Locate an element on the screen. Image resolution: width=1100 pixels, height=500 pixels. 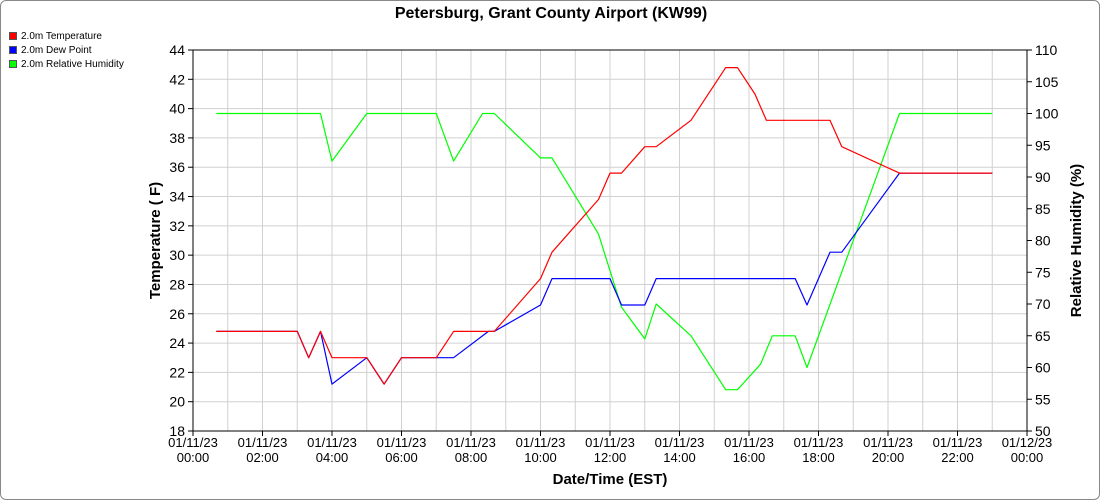
x-tick-label-time: 08:00 is located at coordinates (471, 457).